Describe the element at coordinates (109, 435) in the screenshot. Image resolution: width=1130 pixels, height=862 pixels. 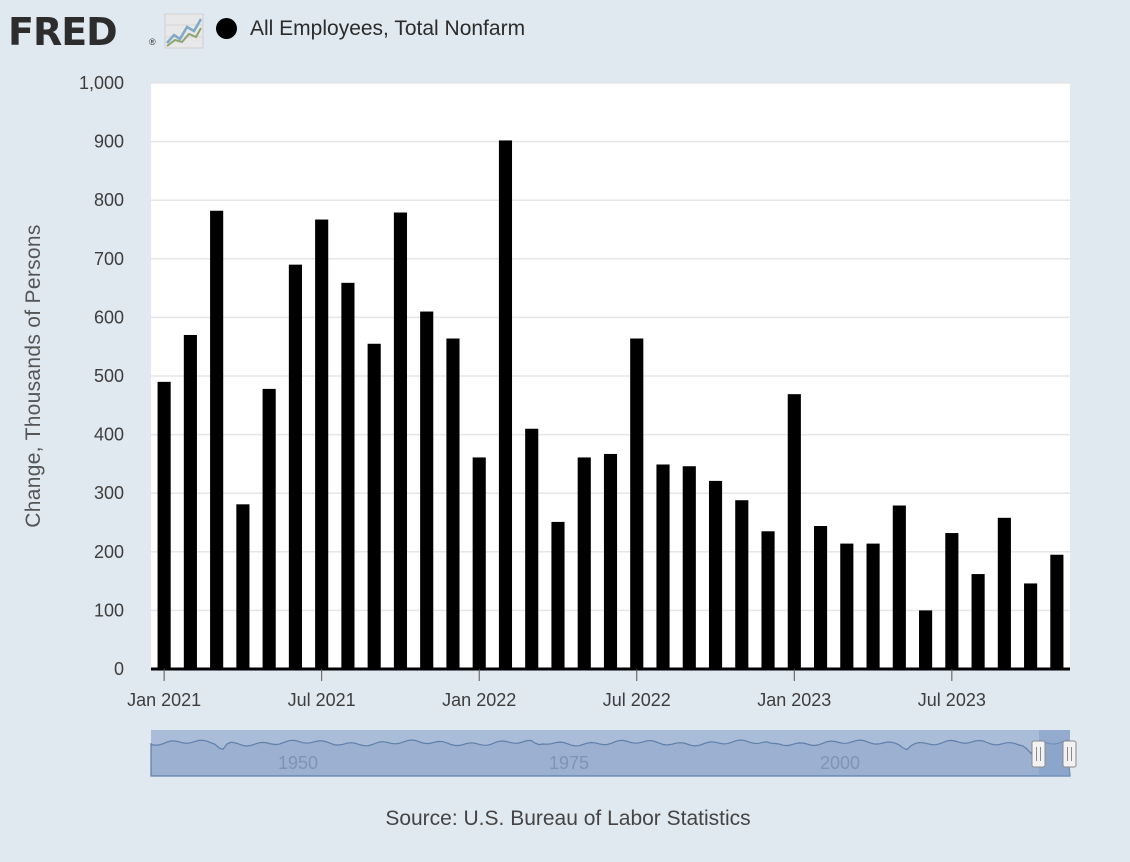
I see `y-tick-label: 400` at that location.